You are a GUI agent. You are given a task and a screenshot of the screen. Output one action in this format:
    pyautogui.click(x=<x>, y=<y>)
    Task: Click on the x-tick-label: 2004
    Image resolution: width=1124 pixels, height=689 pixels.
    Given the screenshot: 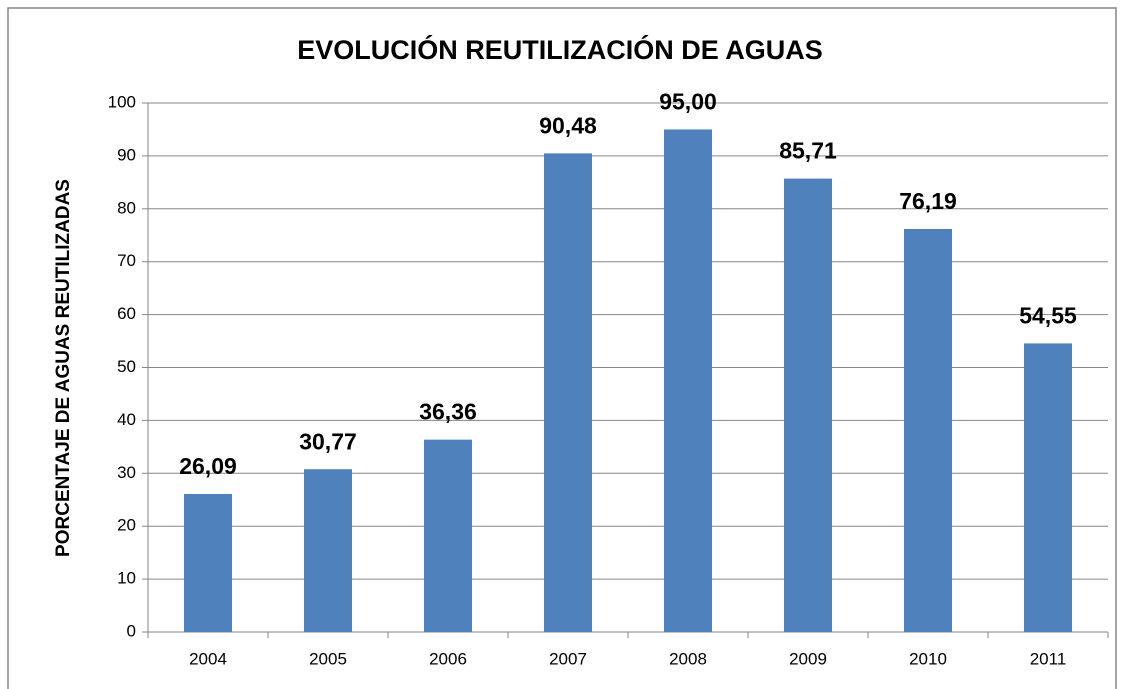 What is the action you would take?
    pyautogui.click(x=208, y=658)
    